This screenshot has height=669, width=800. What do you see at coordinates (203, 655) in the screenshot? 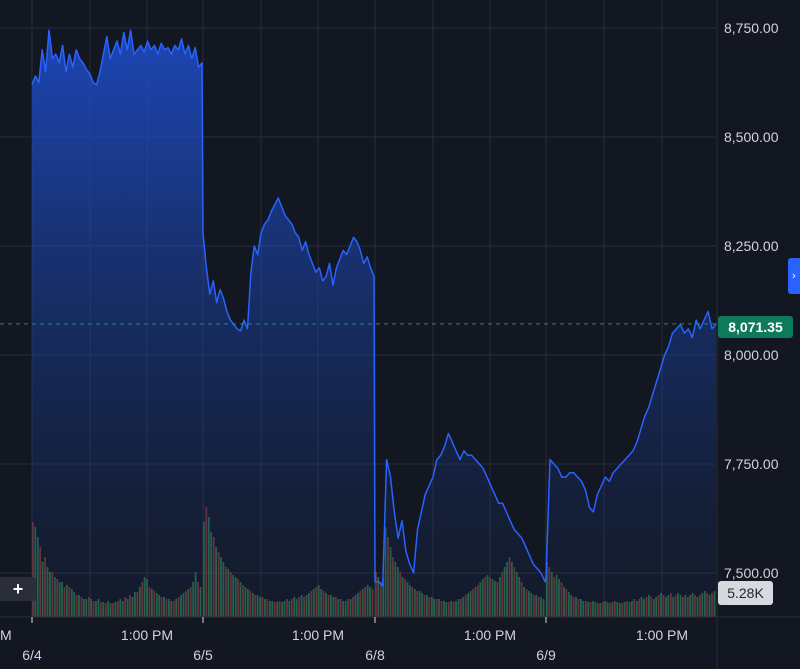
I see `date-tick-label: 6/5` at bounding box center [203, 655].